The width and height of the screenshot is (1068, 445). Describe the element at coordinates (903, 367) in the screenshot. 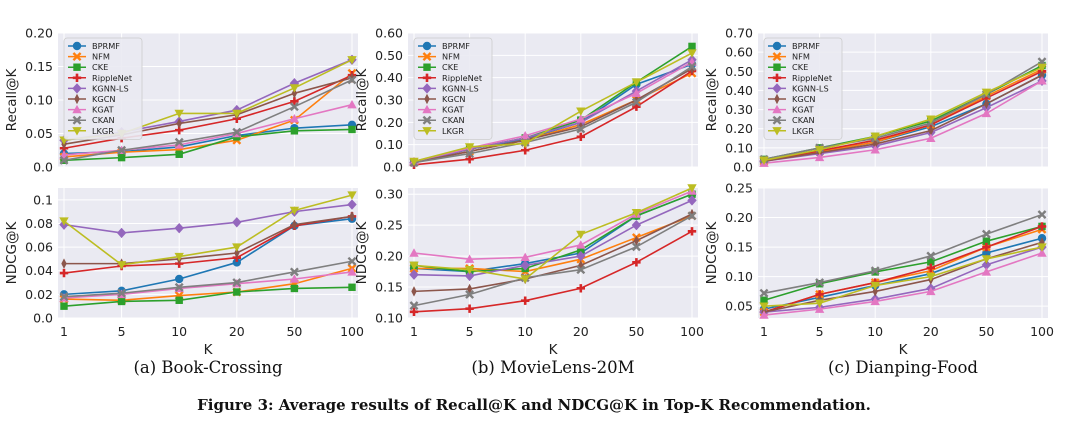

I see `panel-caption-3: (c) Dianping-Food` at that location.